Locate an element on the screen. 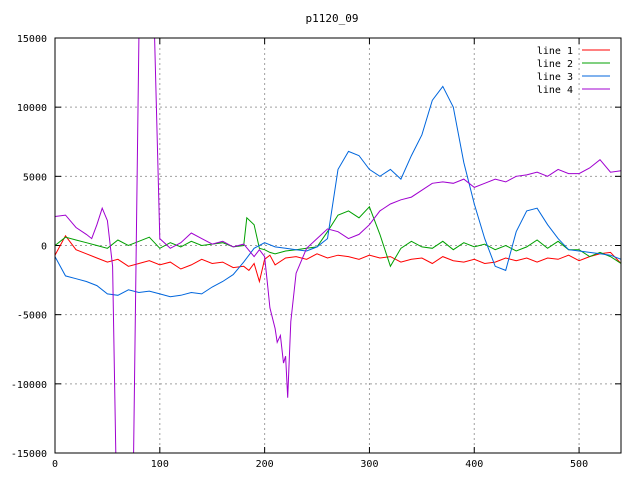 Image resolution: width=640 pixels, height=480 pixels. y-tick-label: -5000 is located at coordinates (32, 316).